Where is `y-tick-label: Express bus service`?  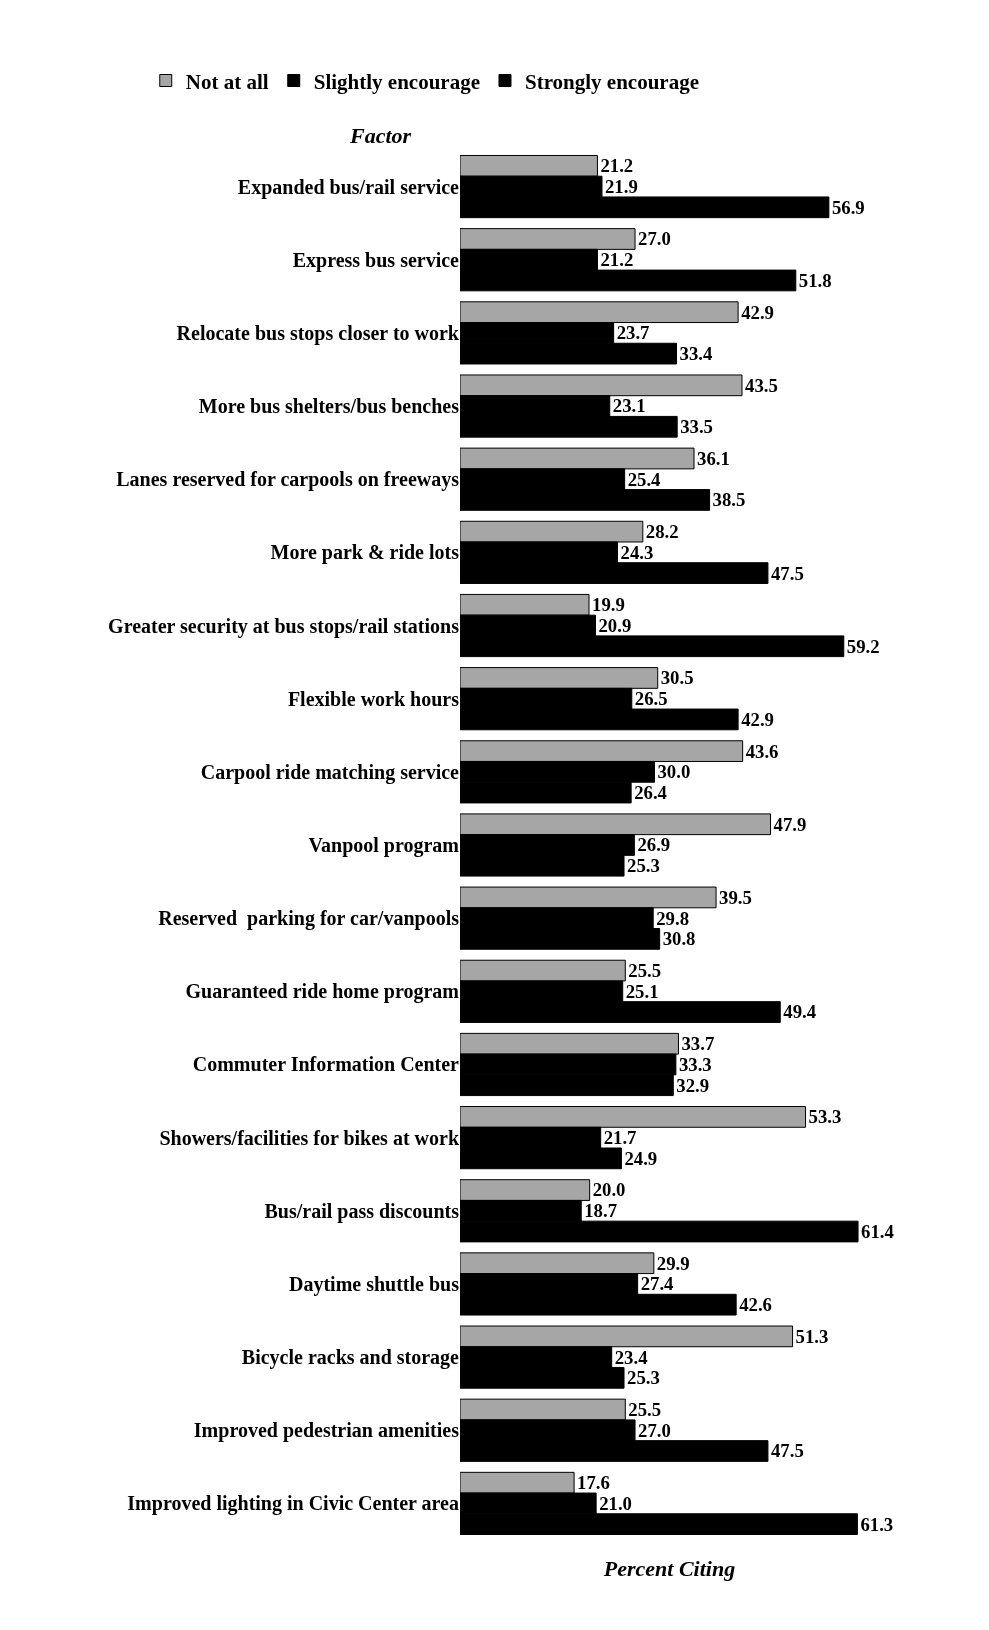 y-tick-label: Express bus service is located at coordinates (376, 260).